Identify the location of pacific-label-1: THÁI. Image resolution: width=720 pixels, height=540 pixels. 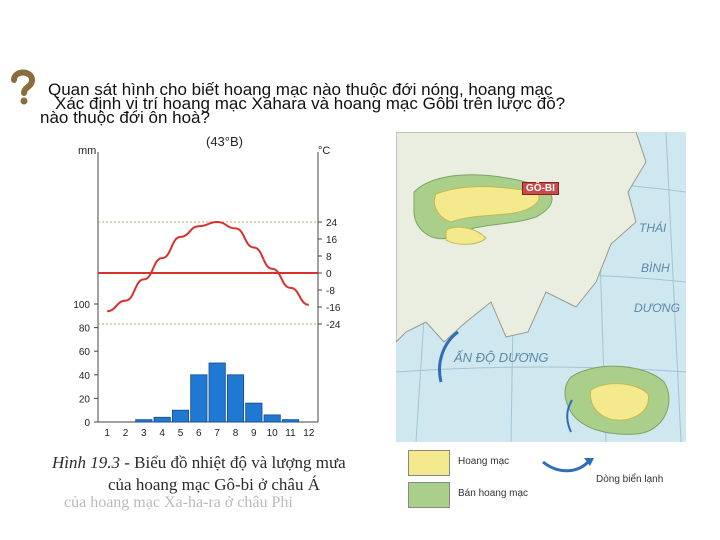
(653, 227).